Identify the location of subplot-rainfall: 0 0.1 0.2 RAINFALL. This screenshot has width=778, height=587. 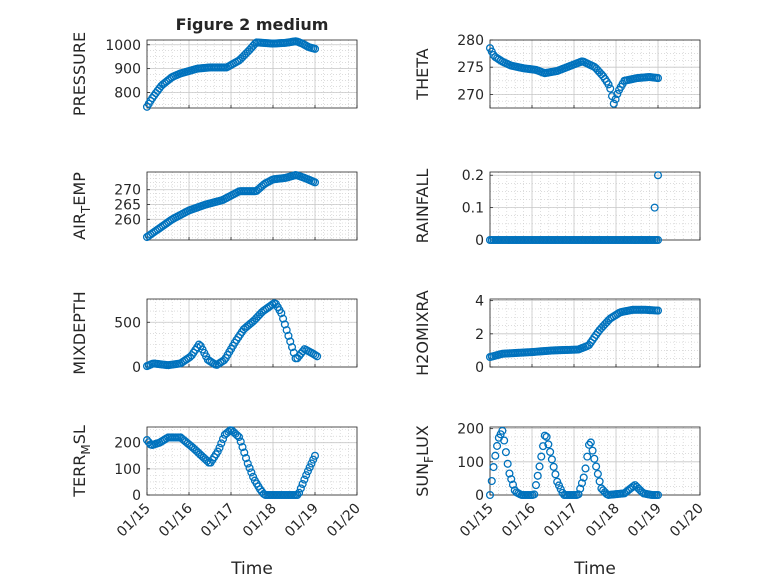
(557, 208).